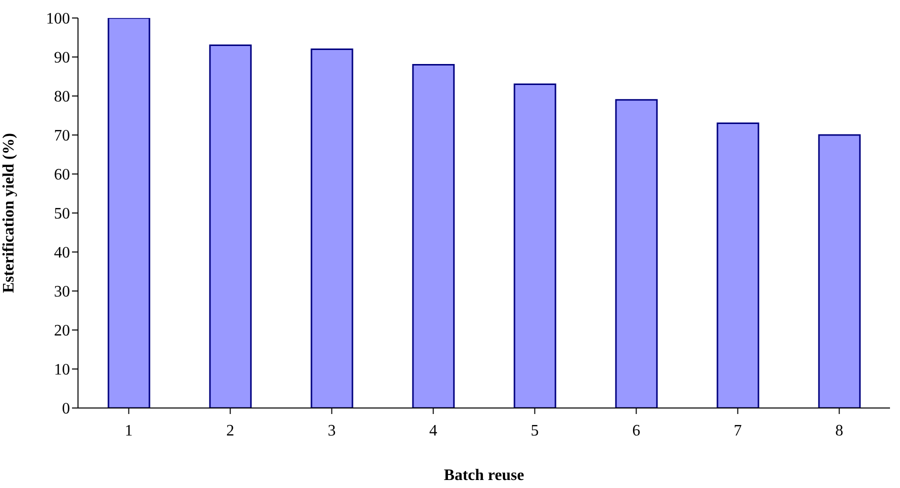 This screenshot has width=900, height=488. Describe the element at coordinates (839, 431) in the screenshot. I see `x-tick-label: 8` at that location.